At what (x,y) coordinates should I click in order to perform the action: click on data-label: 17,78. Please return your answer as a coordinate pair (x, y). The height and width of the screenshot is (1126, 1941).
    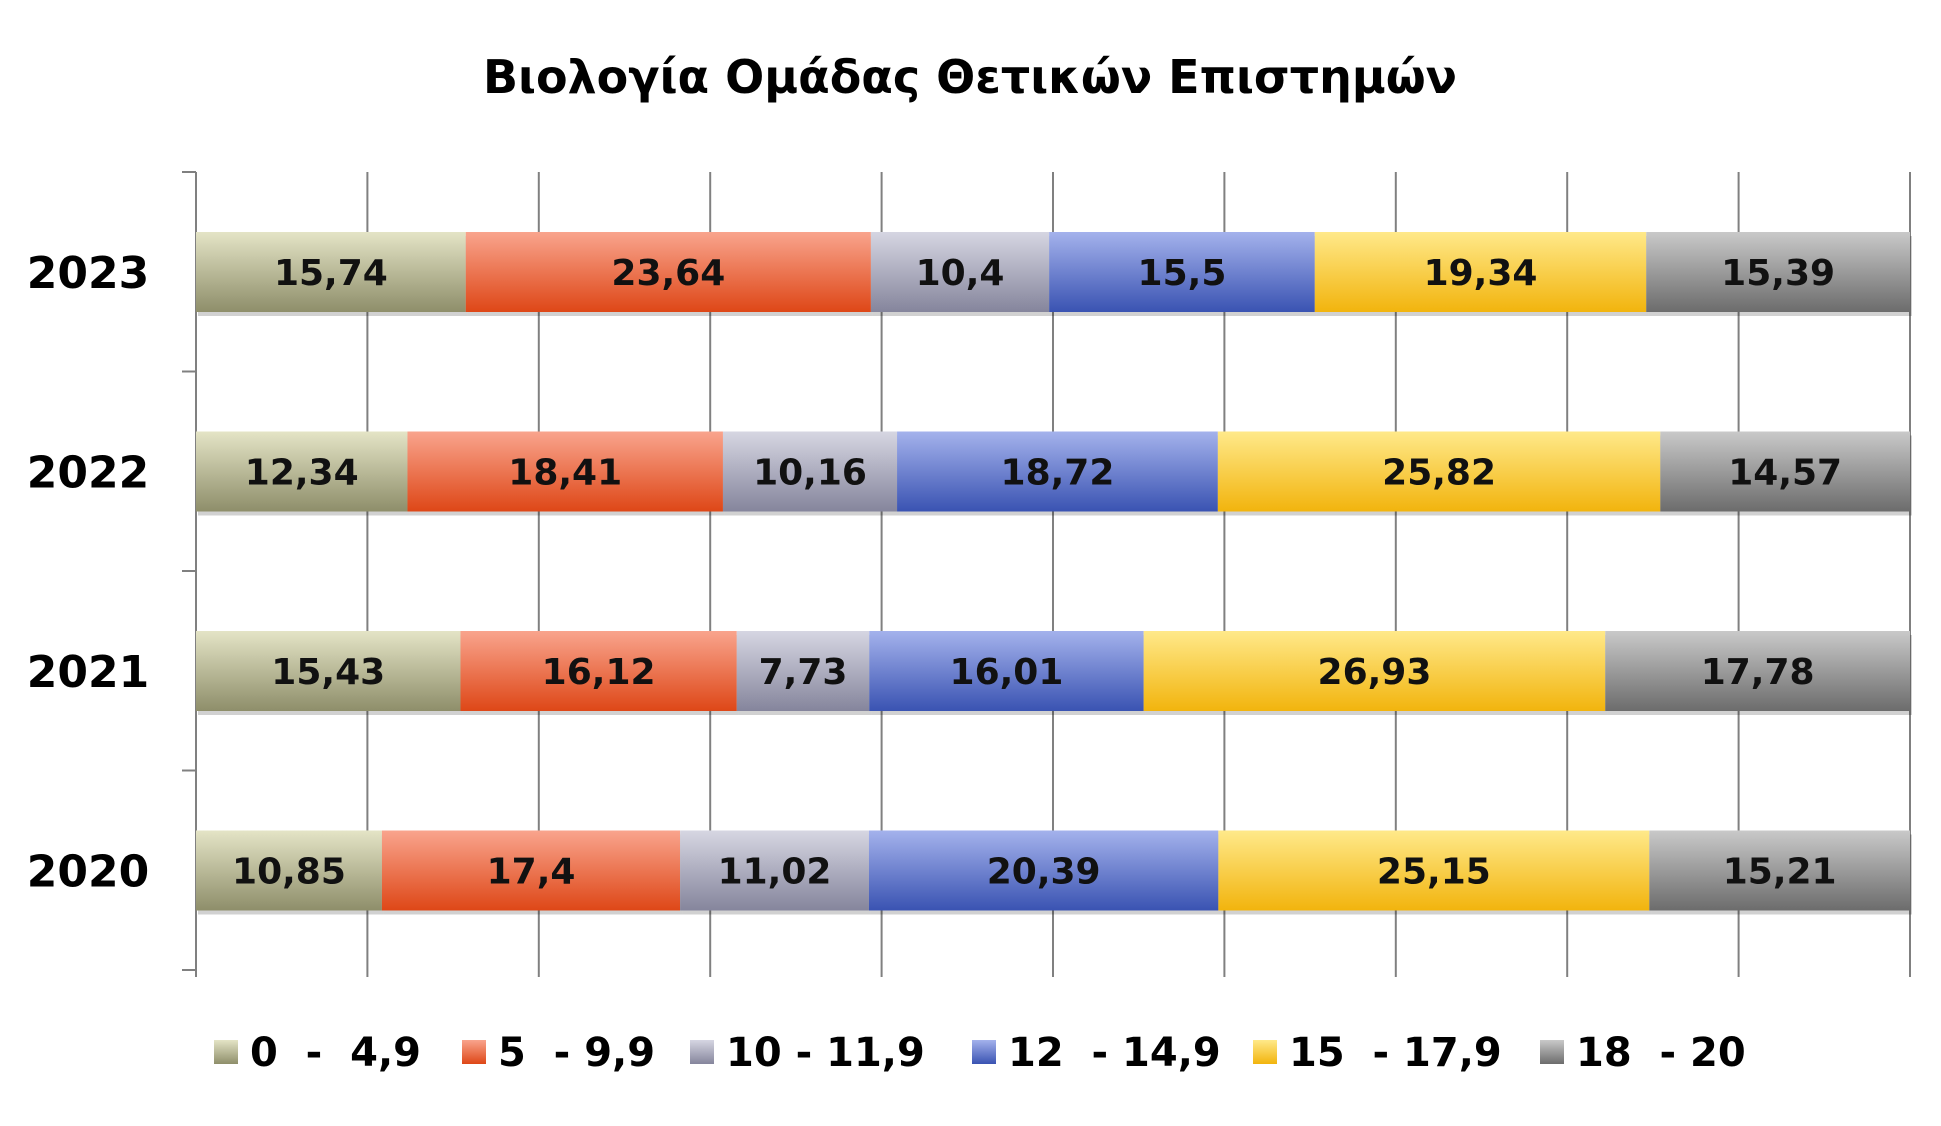
    Looking at the image, I should click on (1758, 672).